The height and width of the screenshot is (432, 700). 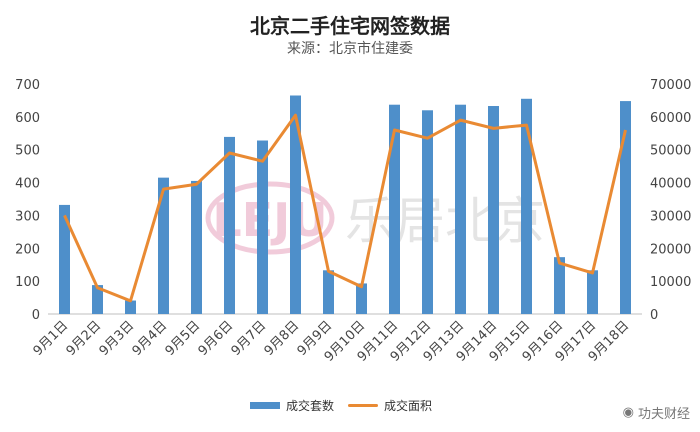 What do you see at coordinates (282, 338) in the screenshot?
I see `x-tick-label: 9月8日` at bounding box center [282, 338].